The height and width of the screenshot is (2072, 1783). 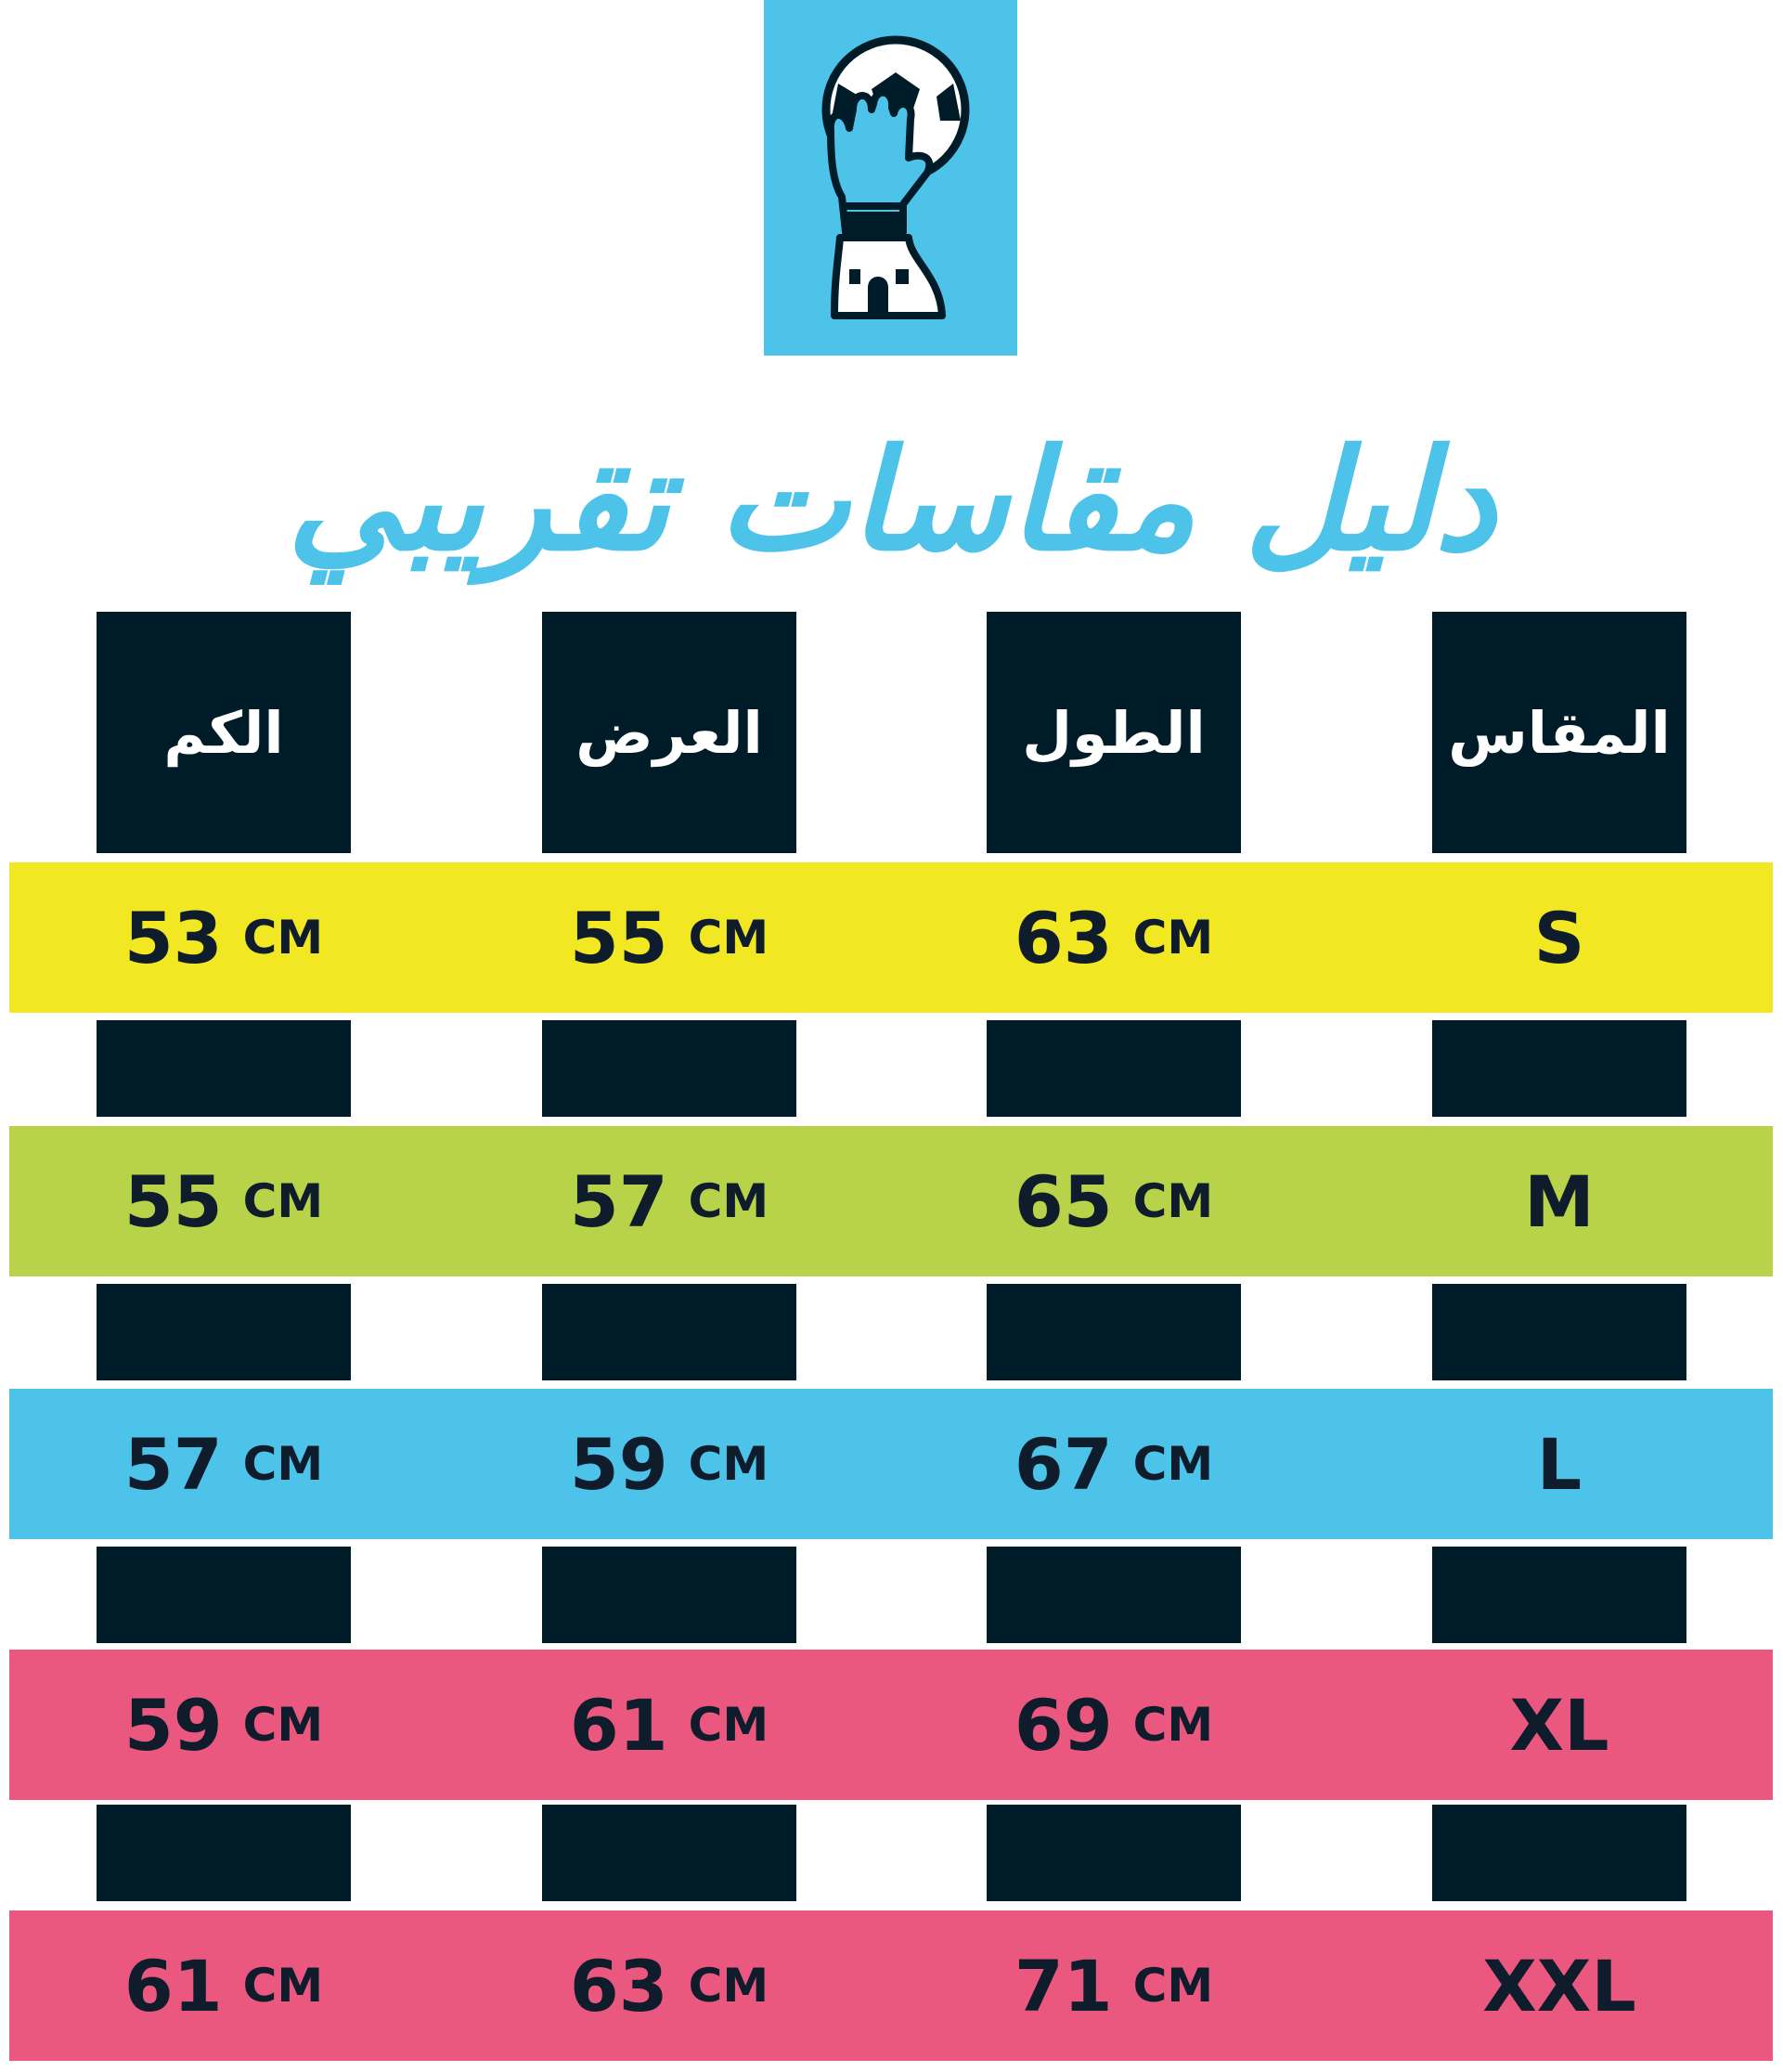 What do you see at coordinates (669, 1464) in the screenshot?
I see `width-cell: 59 CM` at bounding box center [669, 1464].